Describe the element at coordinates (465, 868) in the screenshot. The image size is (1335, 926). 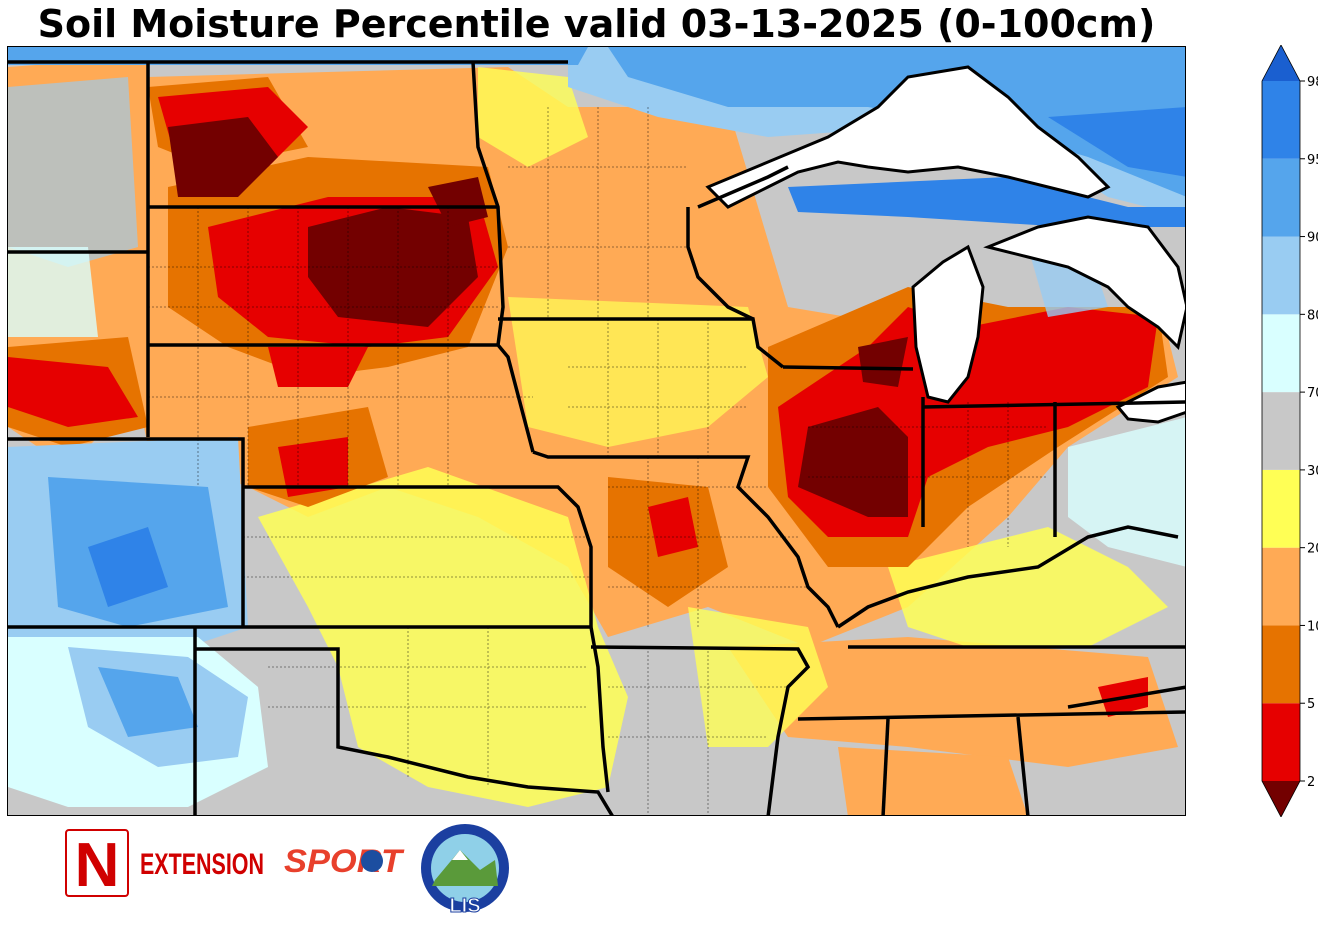
I see `lis-land-icon` at that location.